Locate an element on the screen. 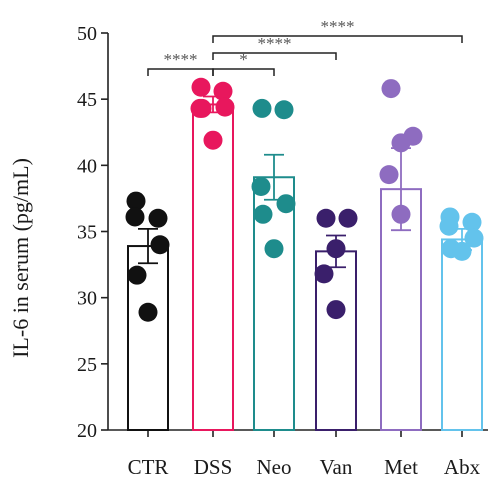 The height and width of the screenshot is (487, 500). x-tick-label-abx: Abx is located at coordinates (462, 467).